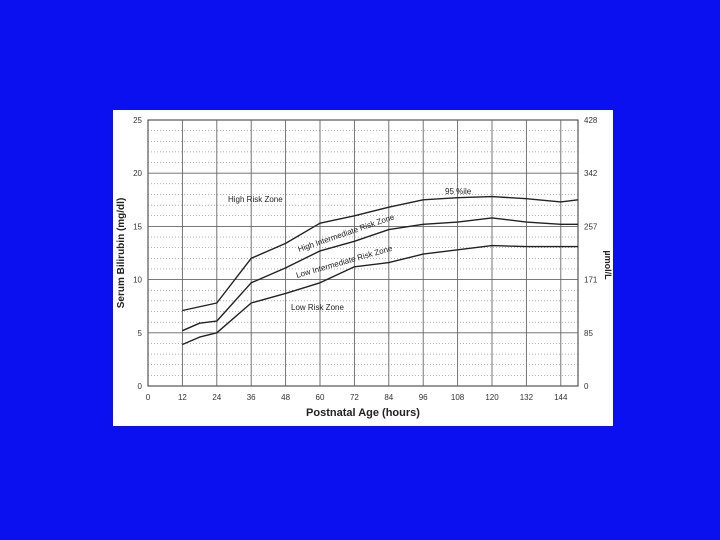 Image resolution: width=720 pixels, height=540 pixels. Describe the element at coordinates (492, 397) in the screenshot. I see `x-tick-label: 120` at that location.